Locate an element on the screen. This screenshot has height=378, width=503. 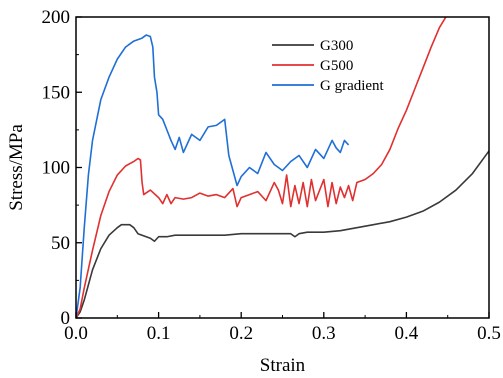
x-tick-label: 0.2 is located at coordinates (241, 333).